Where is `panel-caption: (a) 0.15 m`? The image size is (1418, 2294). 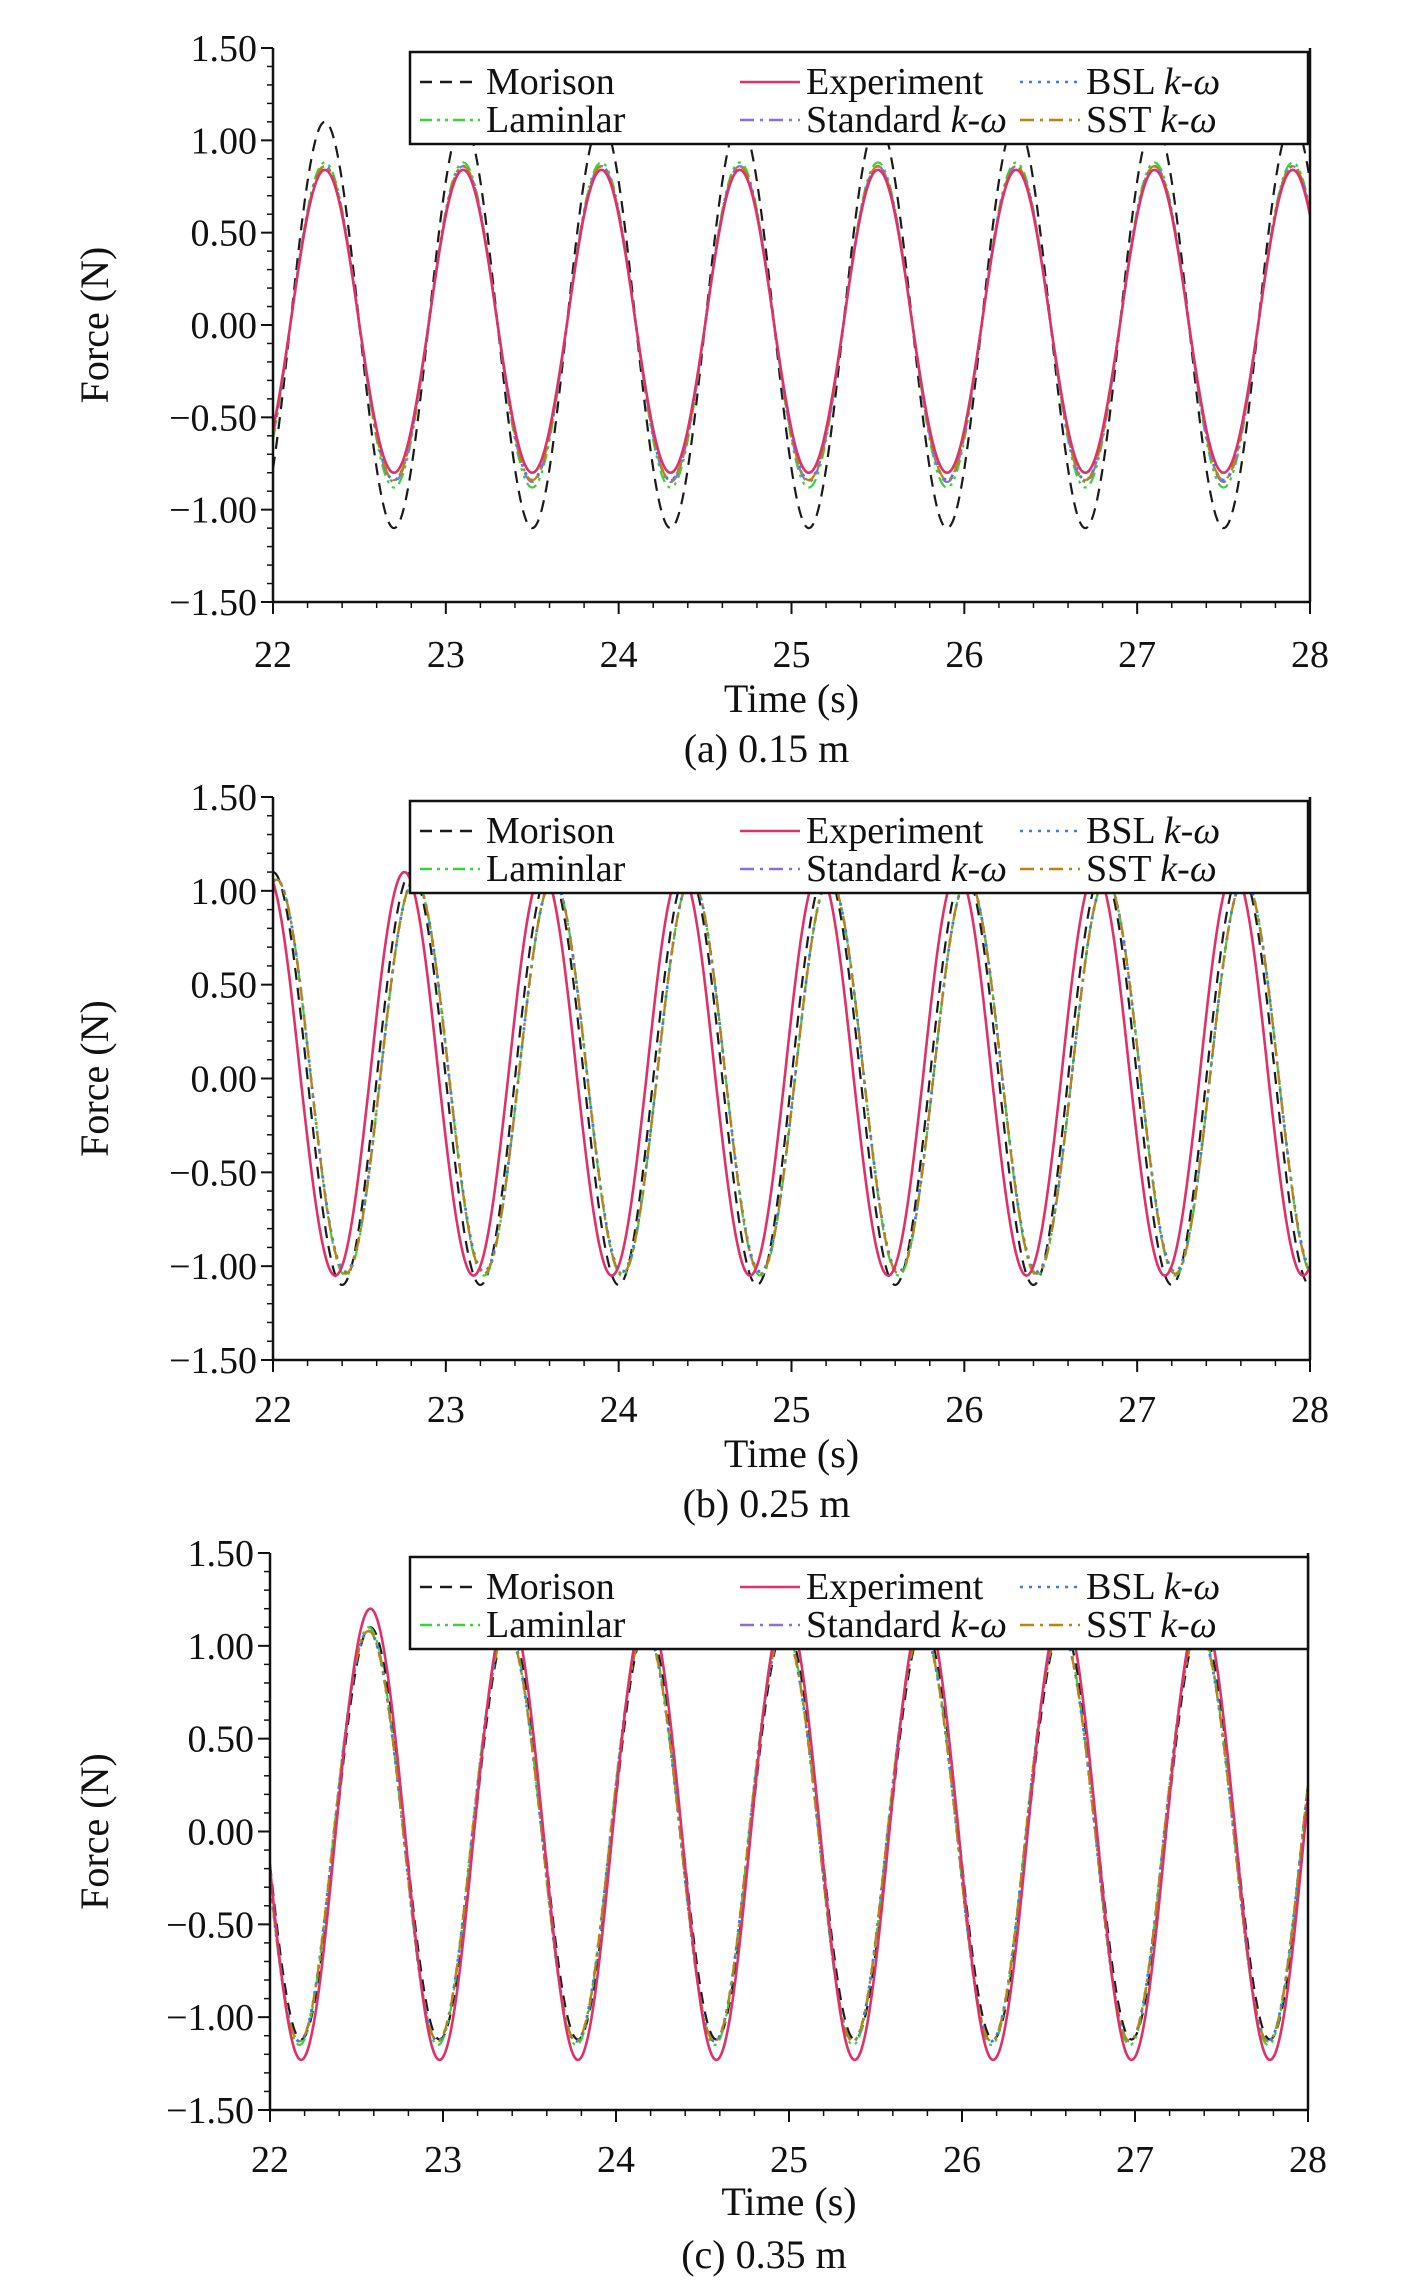
panel-caption: (a) 0.15 m is located at coordinates (767, 748).